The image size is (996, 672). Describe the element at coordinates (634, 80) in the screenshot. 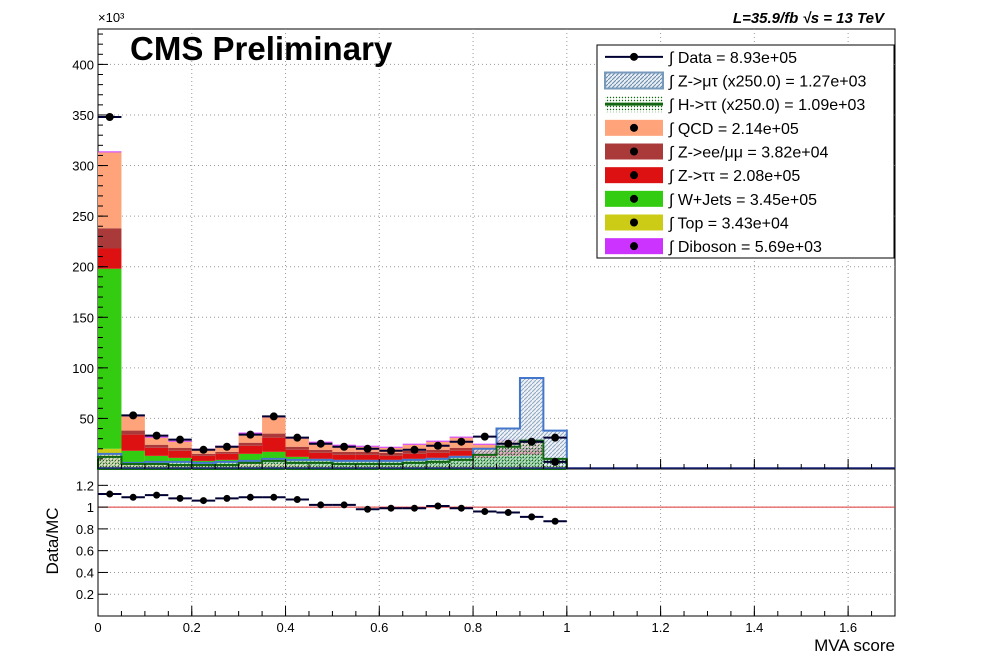

I see `legend-swatch` at that location.